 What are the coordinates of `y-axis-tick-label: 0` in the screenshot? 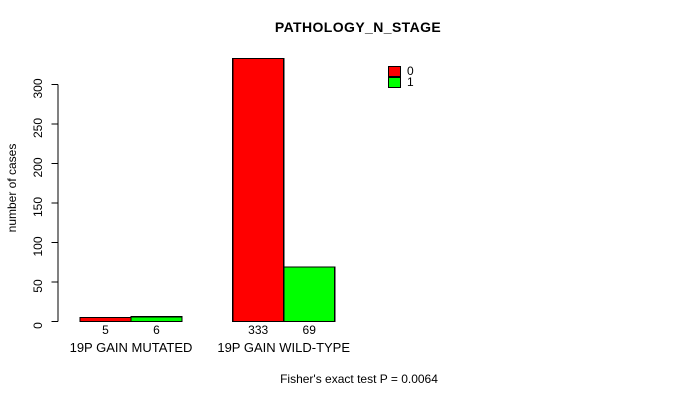 It's located at (38, 325).